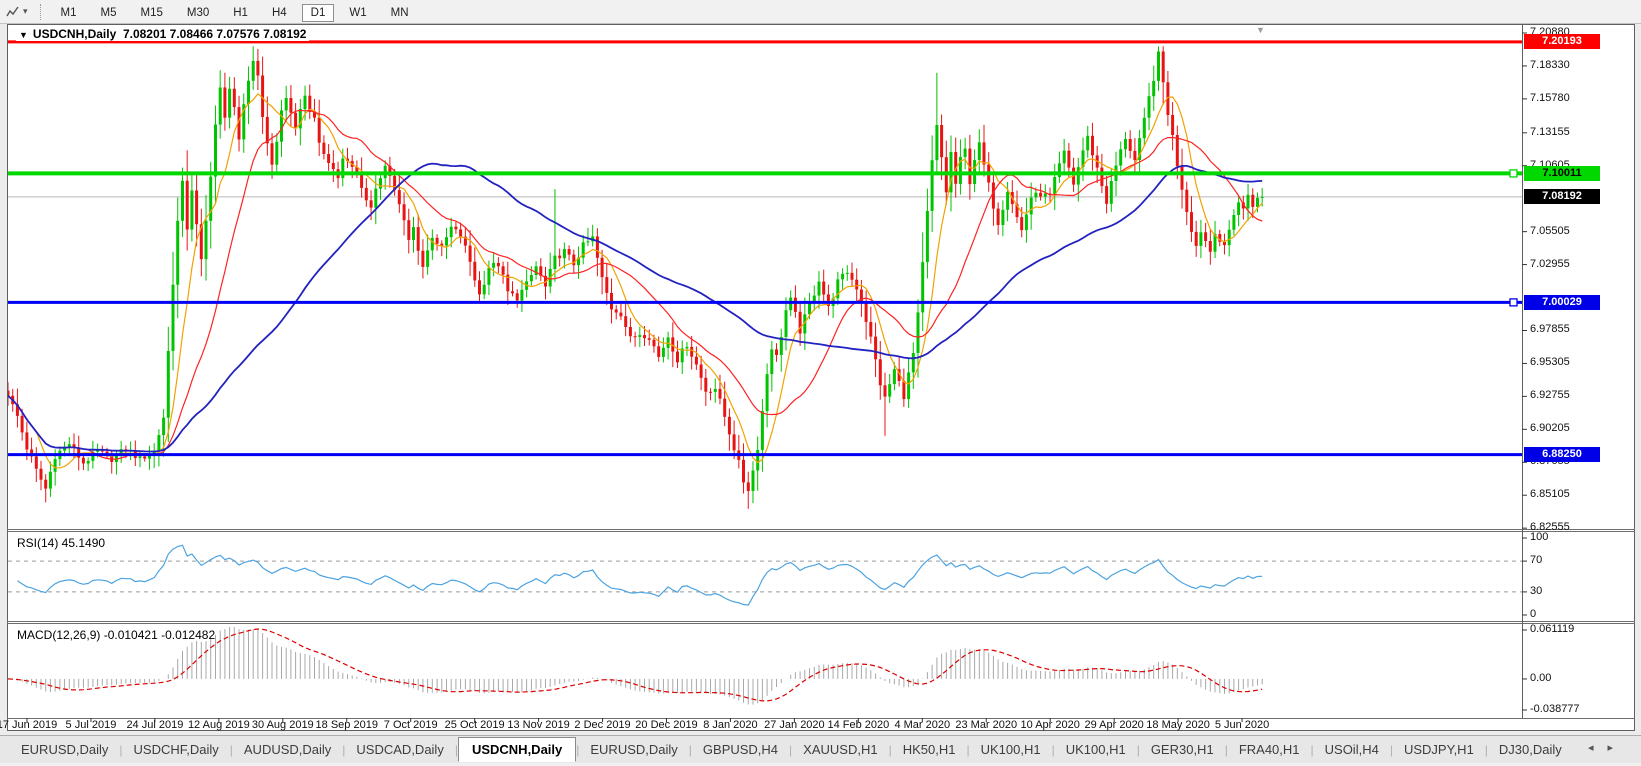 The height and width of the screenshot is (766, 1641). I want to click on timeframe-button-m30: M30, so click(198, 12).